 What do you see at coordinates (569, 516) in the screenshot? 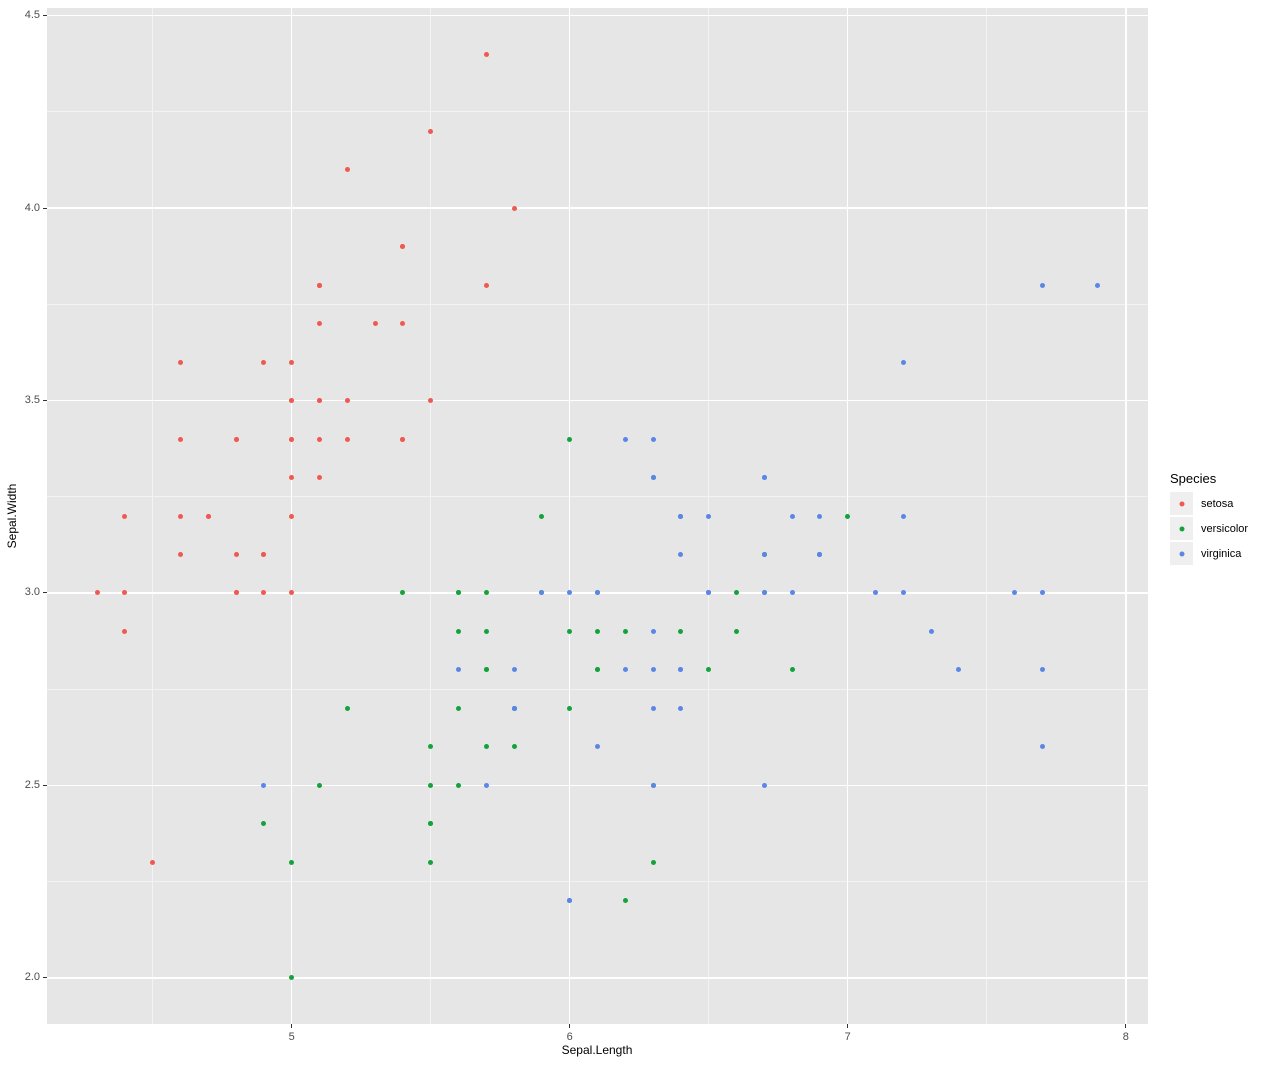
I see `gridline-x-major` at bounding box center [569, 516].